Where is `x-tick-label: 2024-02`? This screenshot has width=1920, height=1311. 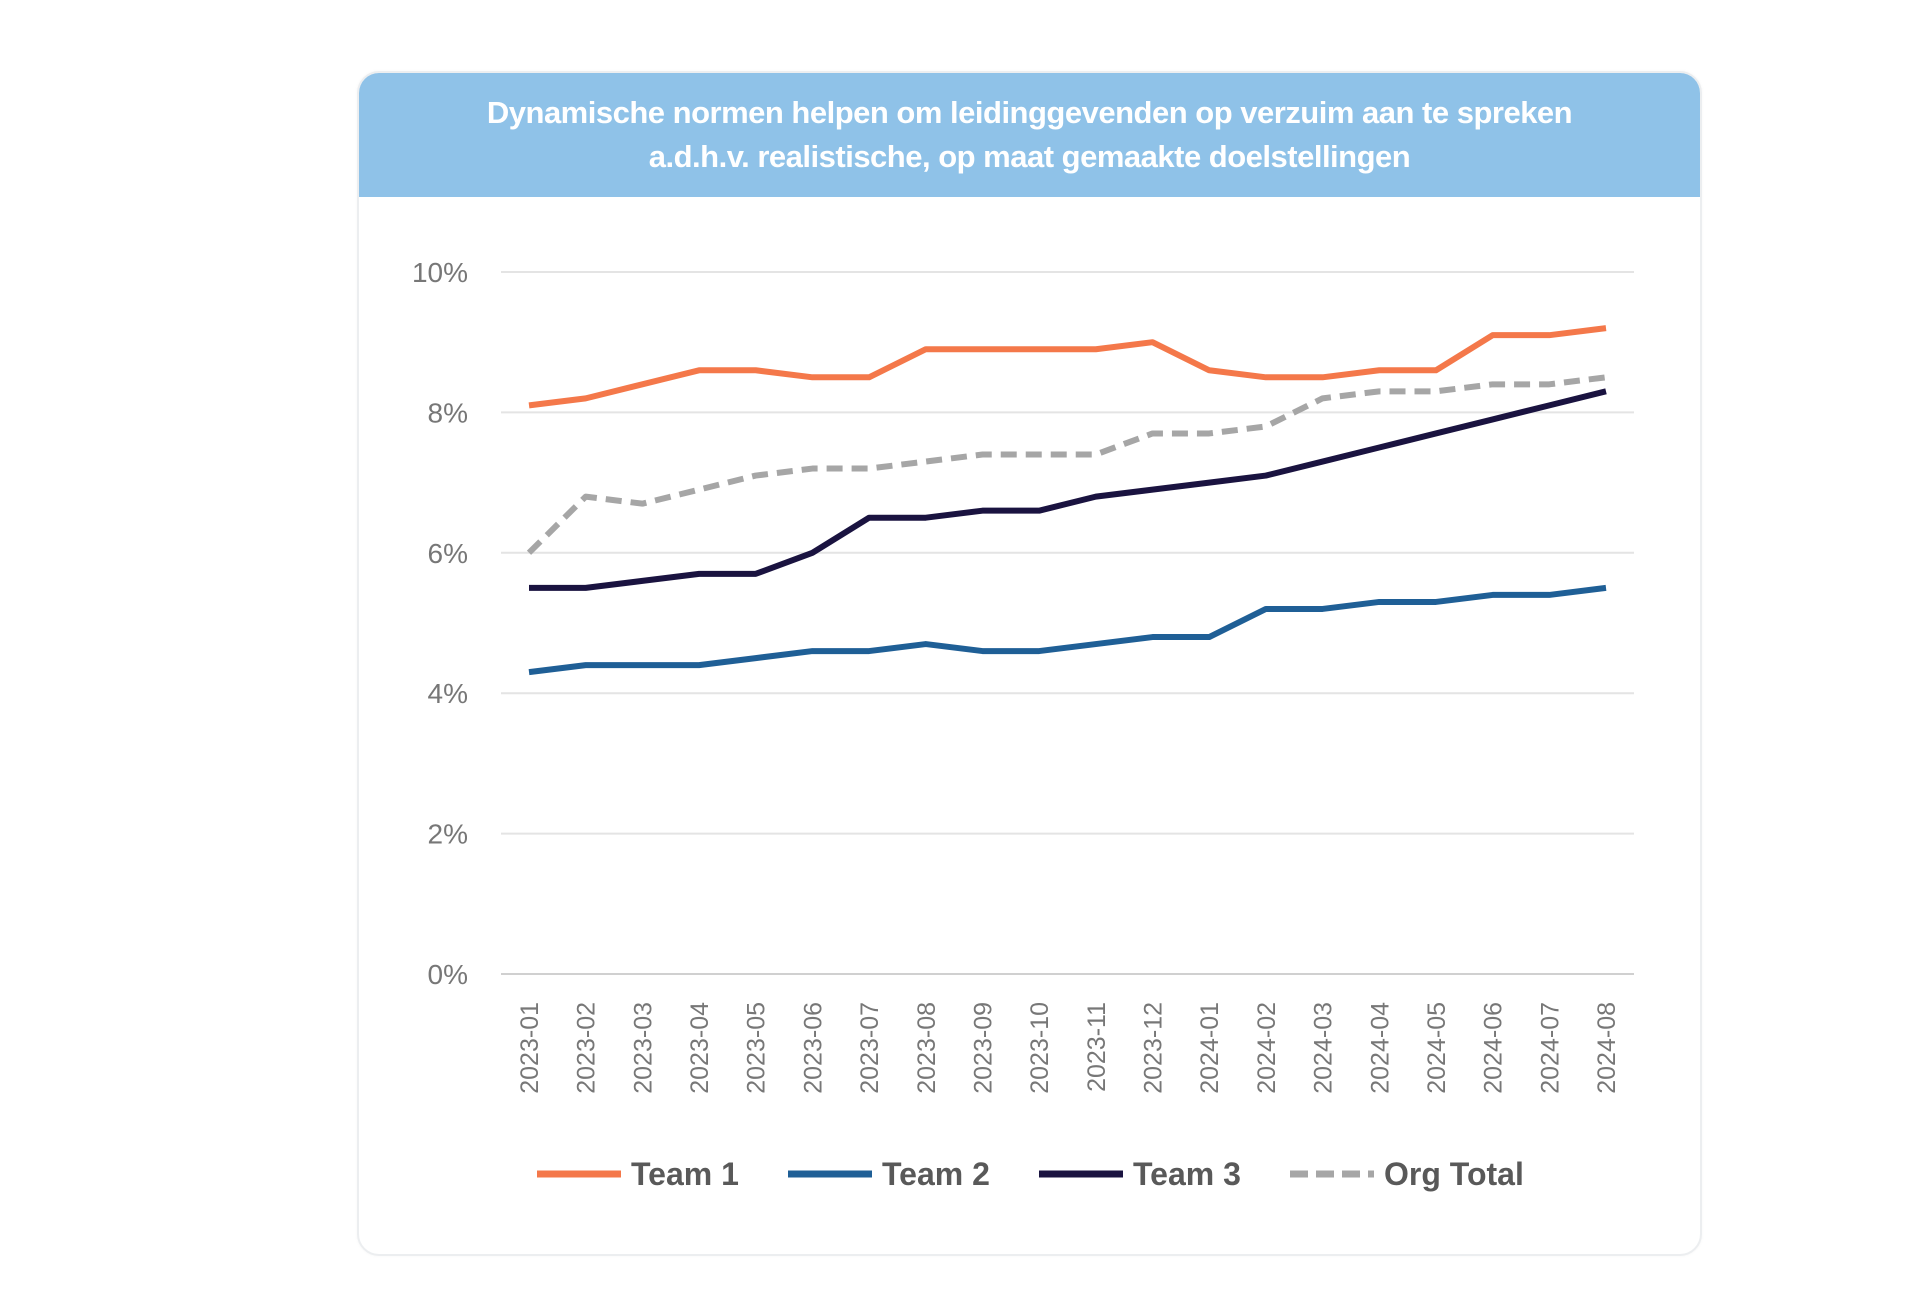 x-tick-label: 2024-02 is located at coordinates (1267, 1048).